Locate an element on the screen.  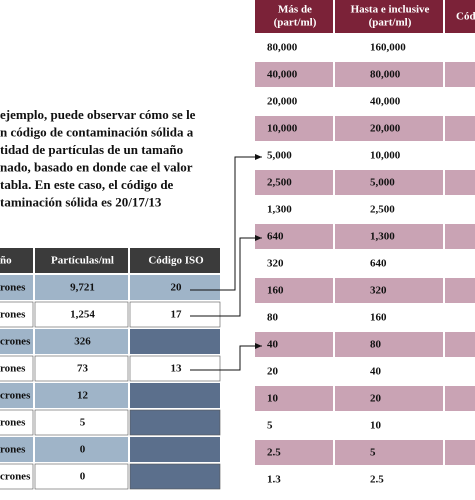
header-text: Partículas/ml is located at coordinates (82, 261).